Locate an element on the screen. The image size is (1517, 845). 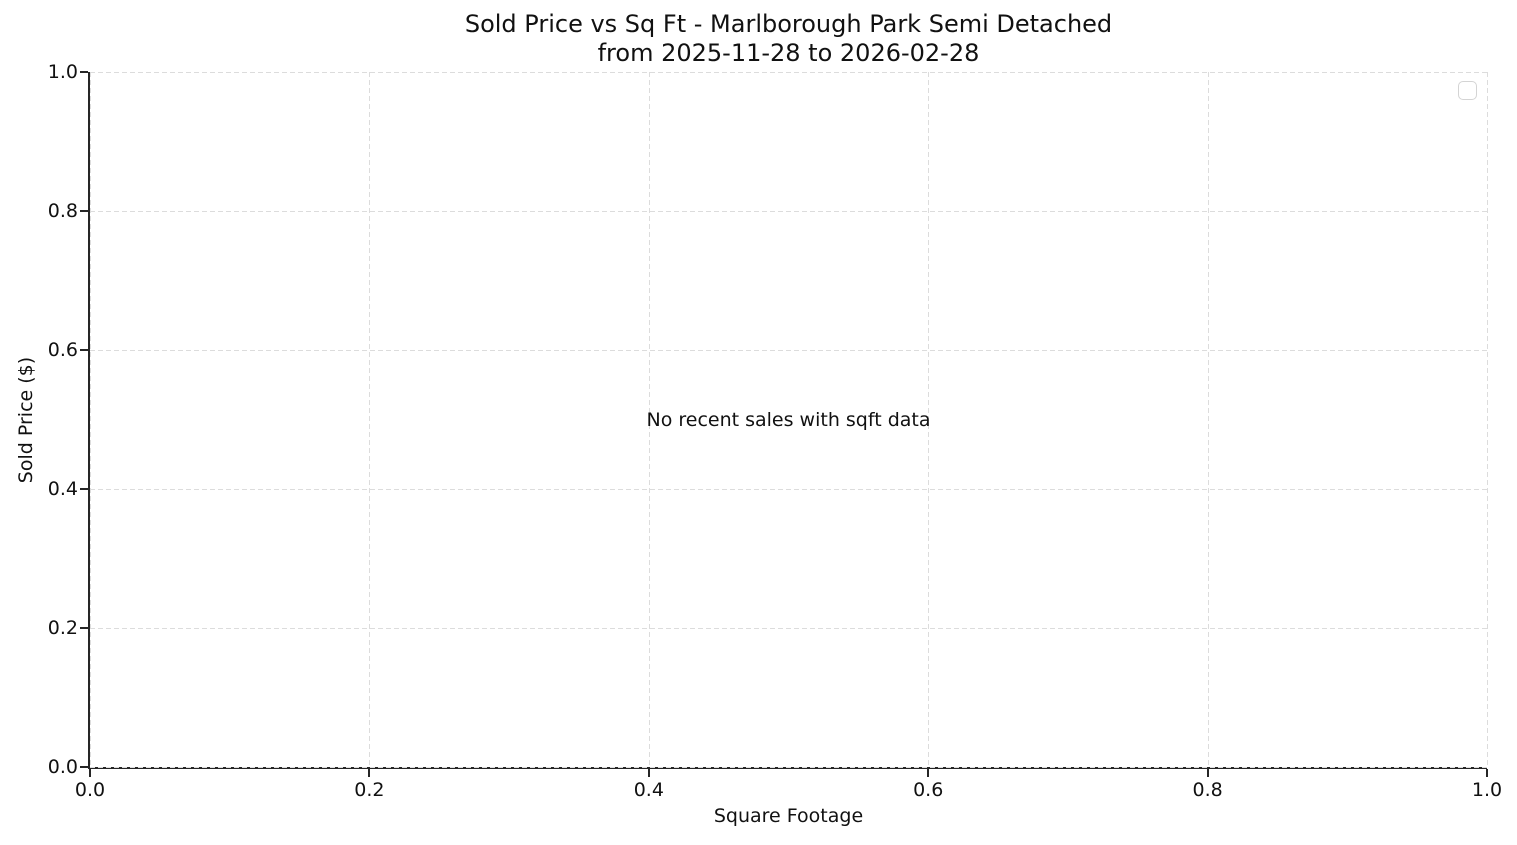
x-tick-label: 1.0 is located at coordinates (1487, 790).